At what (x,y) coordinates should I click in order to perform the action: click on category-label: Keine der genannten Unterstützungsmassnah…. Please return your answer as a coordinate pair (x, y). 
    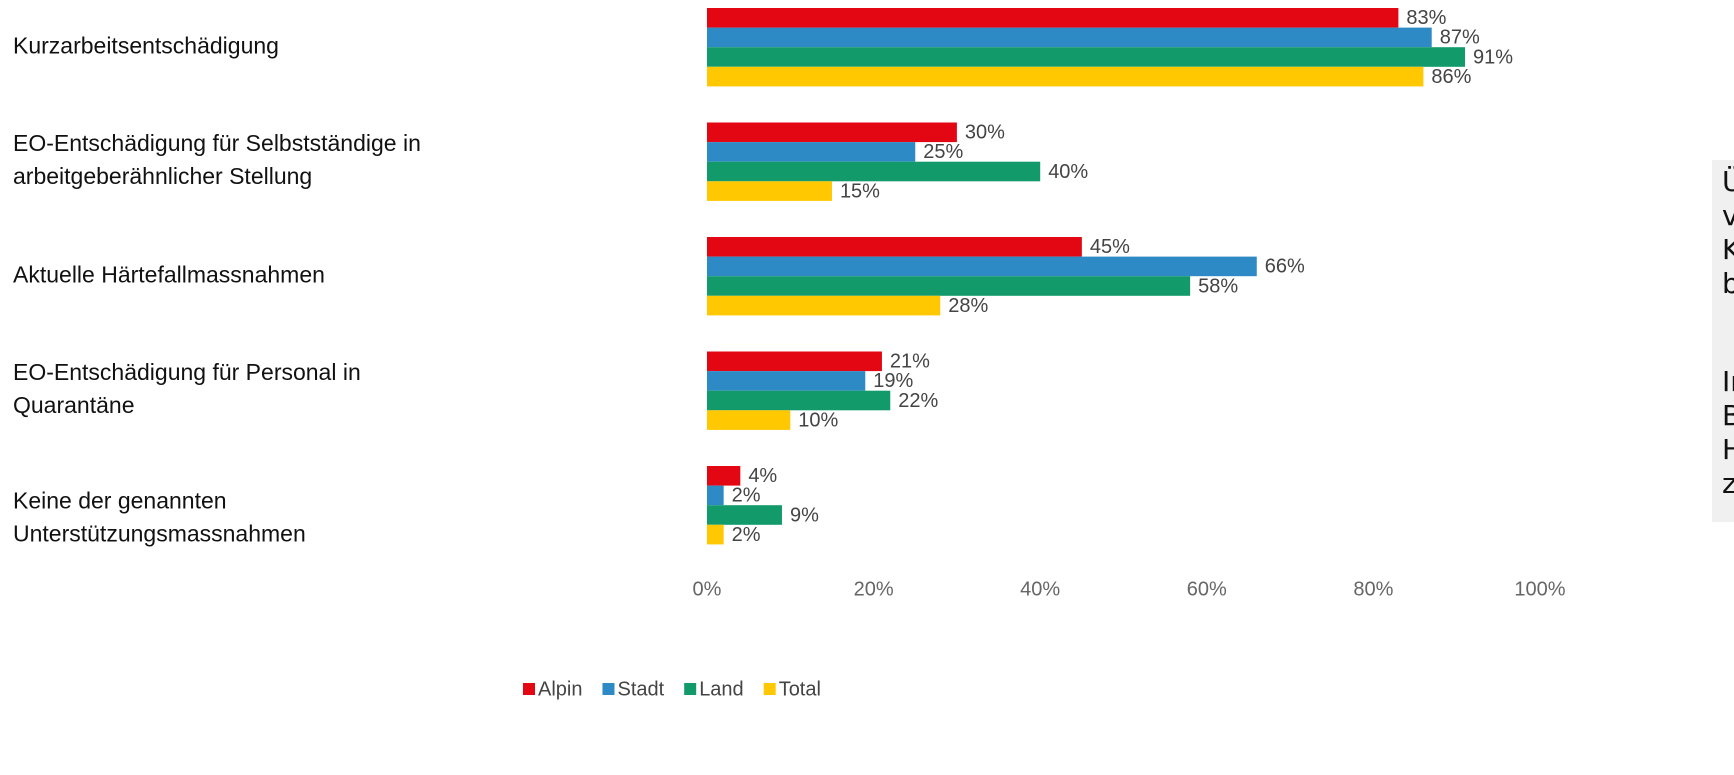
    Looking at the image, I should click on (159, 517).